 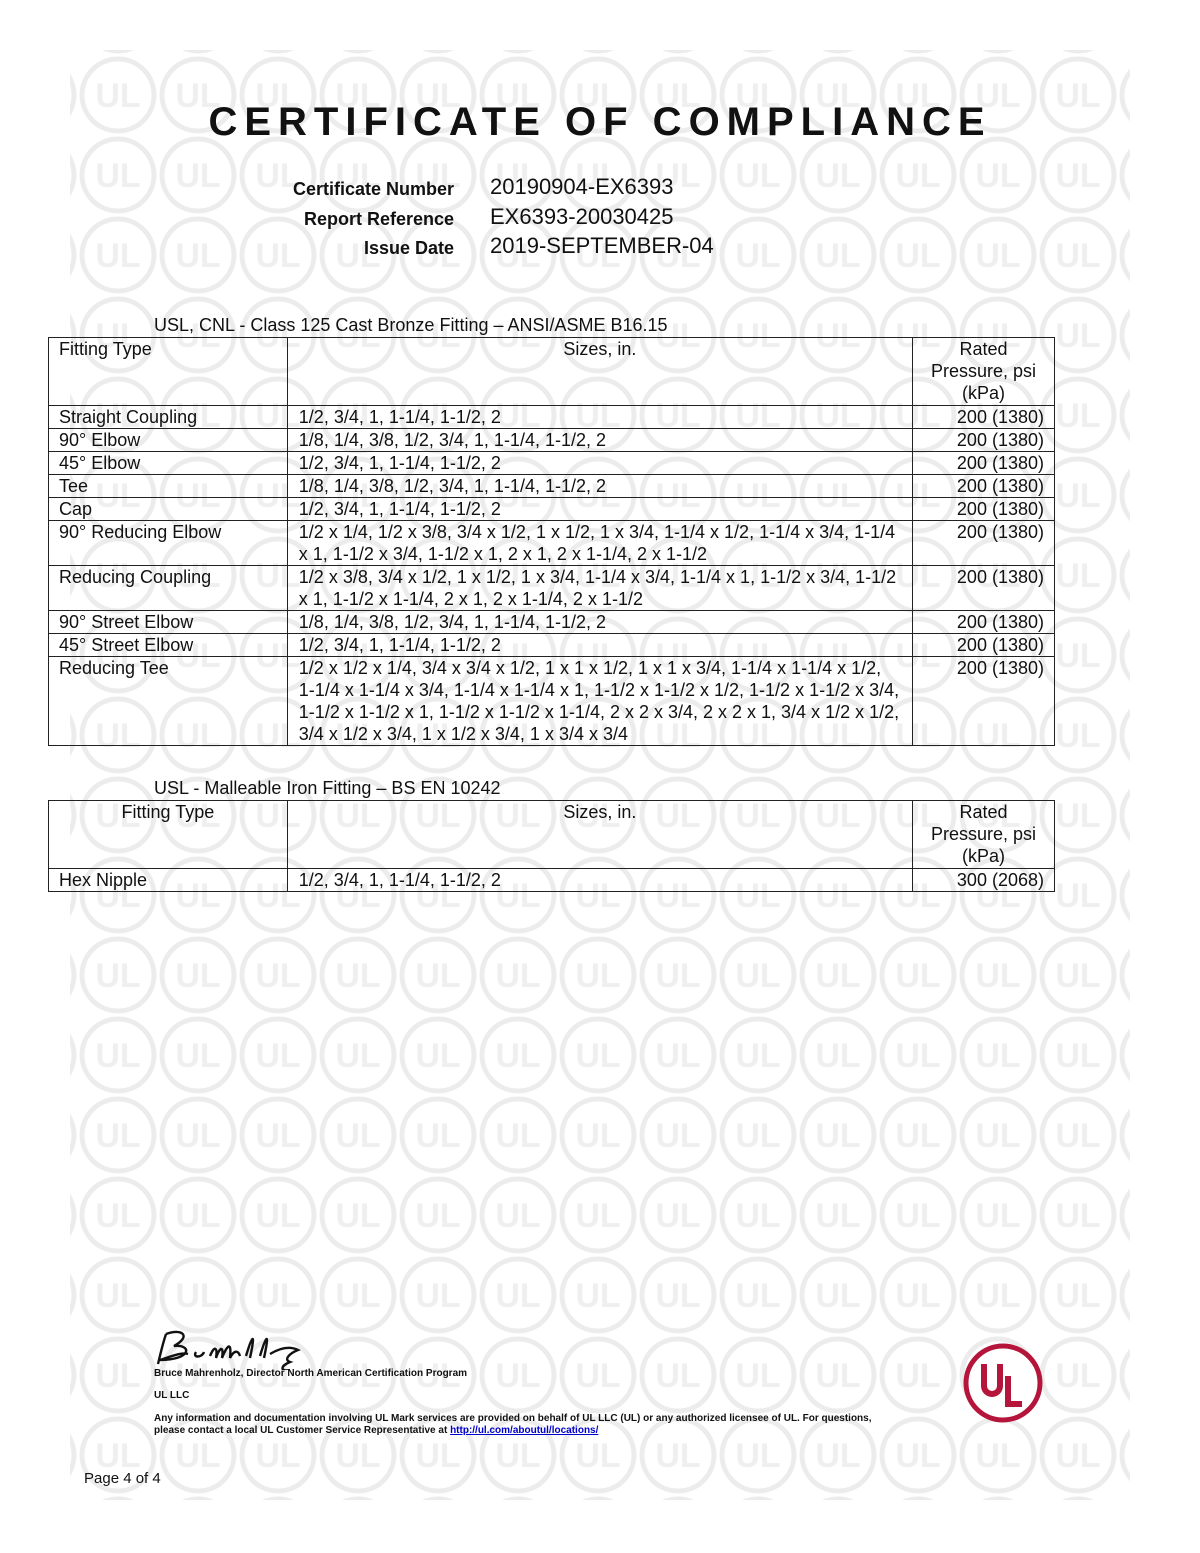 I want to click on fitting-type-cell: 90° Reducing Elbow, so click(x=168, y=543).